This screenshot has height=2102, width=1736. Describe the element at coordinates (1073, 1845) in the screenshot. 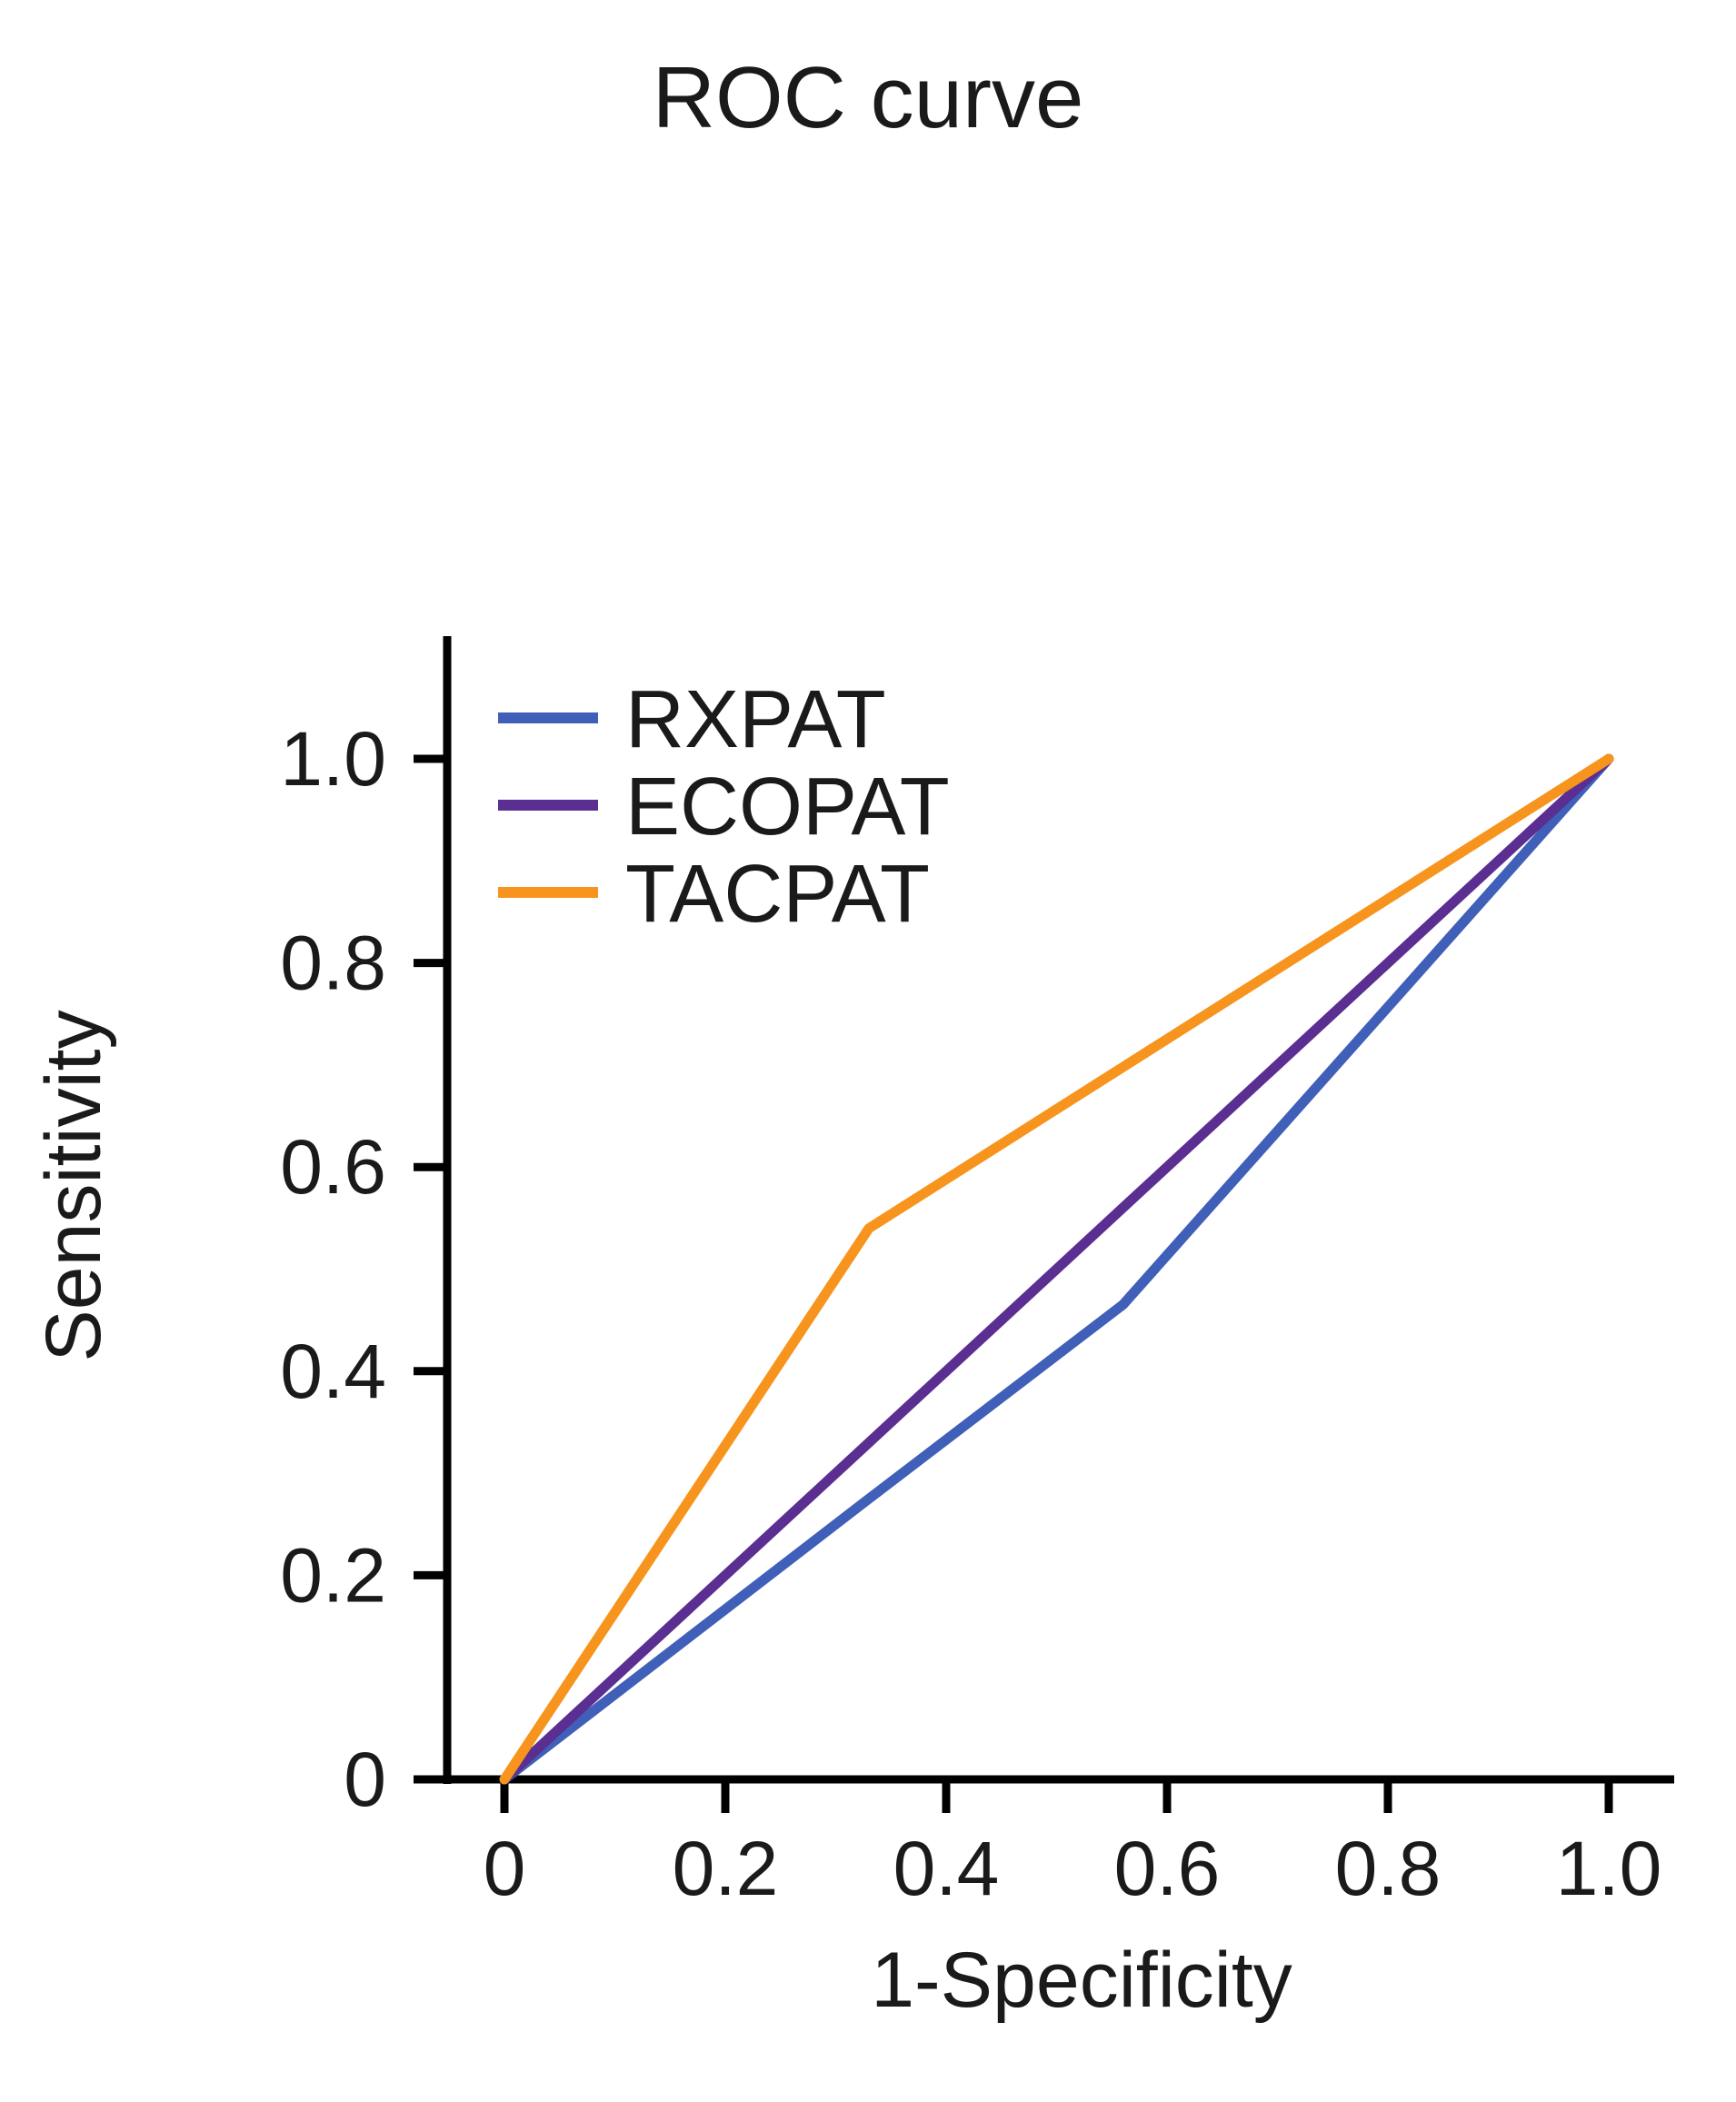

I see `x-ticks: 0 0.2 0.4 0.6 0.8 1.0` at that location.